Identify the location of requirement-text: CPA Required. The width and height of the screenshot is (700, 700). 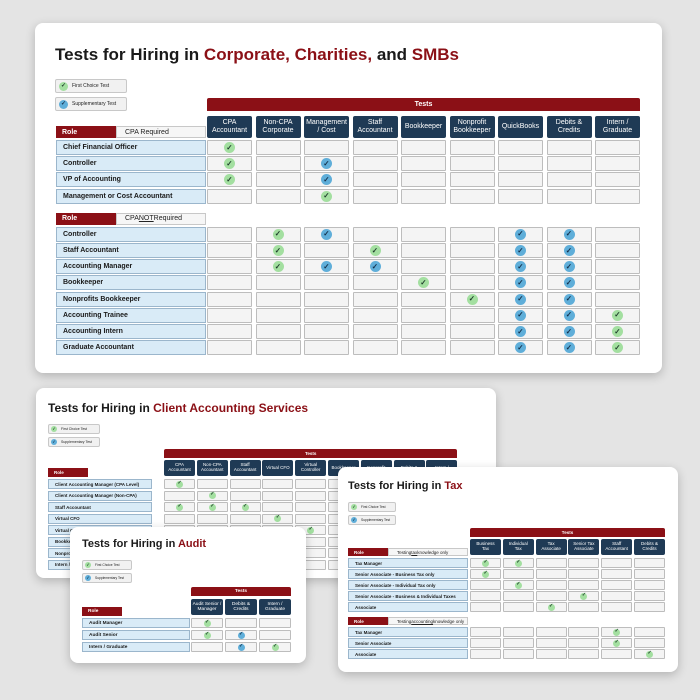
(147, 132).